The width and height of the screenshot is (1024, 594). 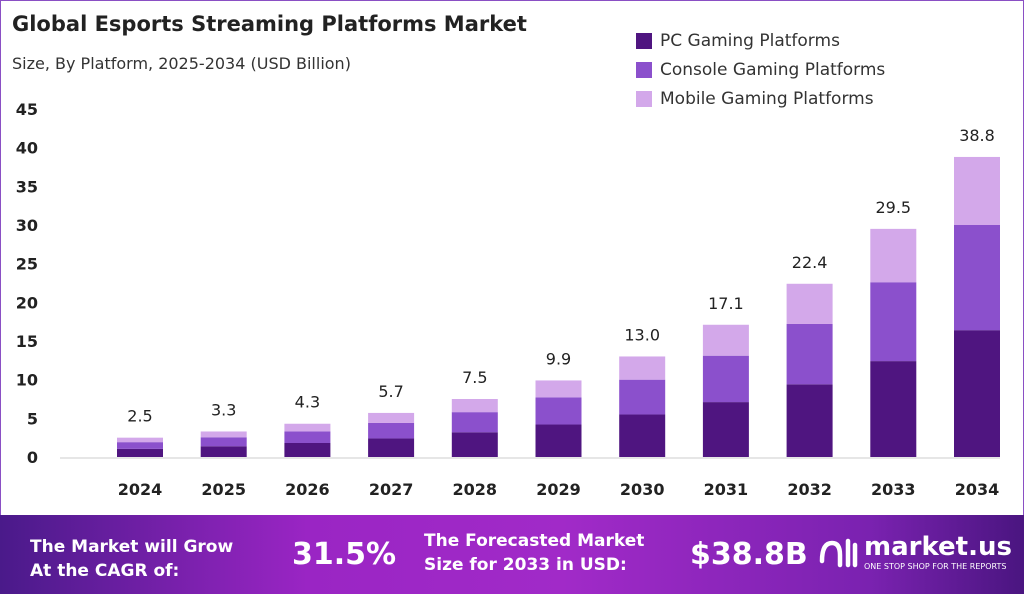 What do you see at coordinates (27, 302) in the screenshot?
I see `y-tick-label: 20` at bounding box center [27, 302].